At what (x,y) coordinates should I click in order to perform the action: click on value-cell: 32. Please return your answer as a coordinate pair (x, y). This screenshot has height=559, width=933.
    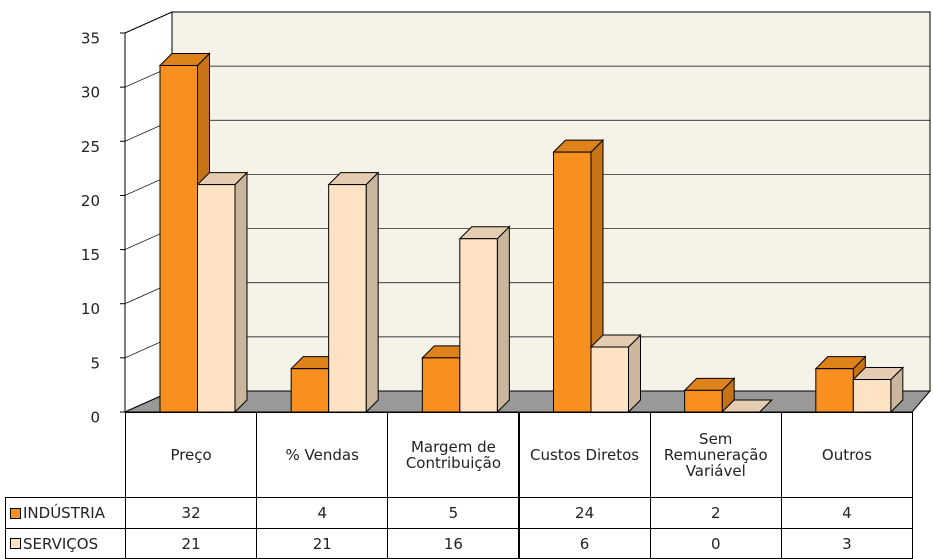
    Looking at the image, I should click on (191, 513).